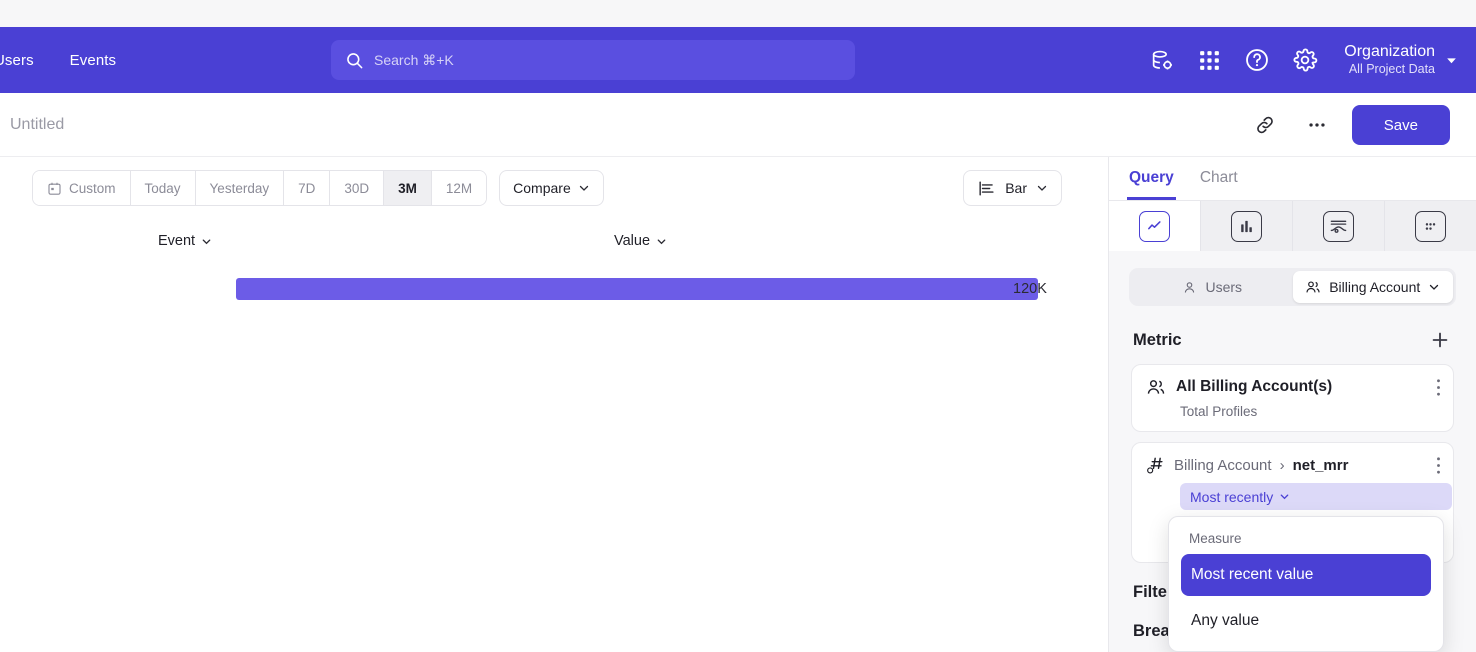 The image size is (1476, 652). Describe the element at coordinates (738, 13) in the screenshot. I see `browser-top-strip` at that location.